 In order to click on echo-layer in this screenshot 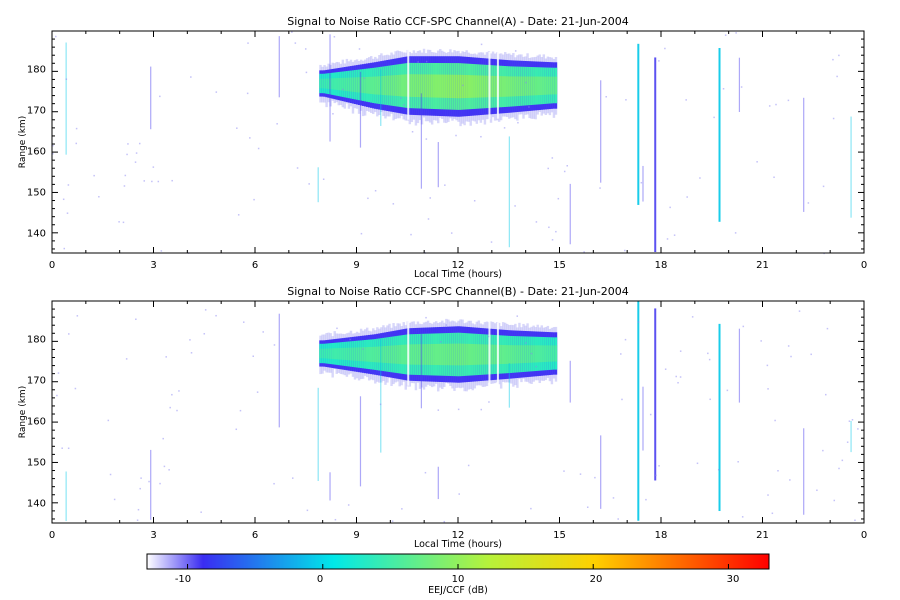, I will do `click(438, 87)`.